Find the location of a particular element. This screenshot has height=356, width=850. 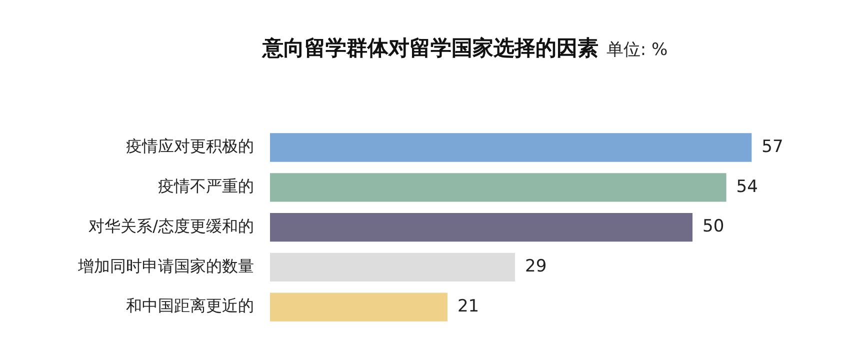

data-label: 57 is located at coordinates (773, 146).